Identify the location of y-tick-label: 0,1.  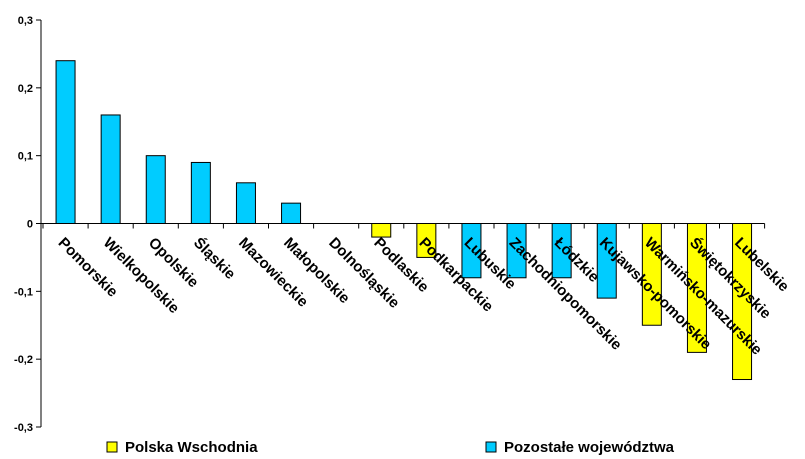
(25, 157).